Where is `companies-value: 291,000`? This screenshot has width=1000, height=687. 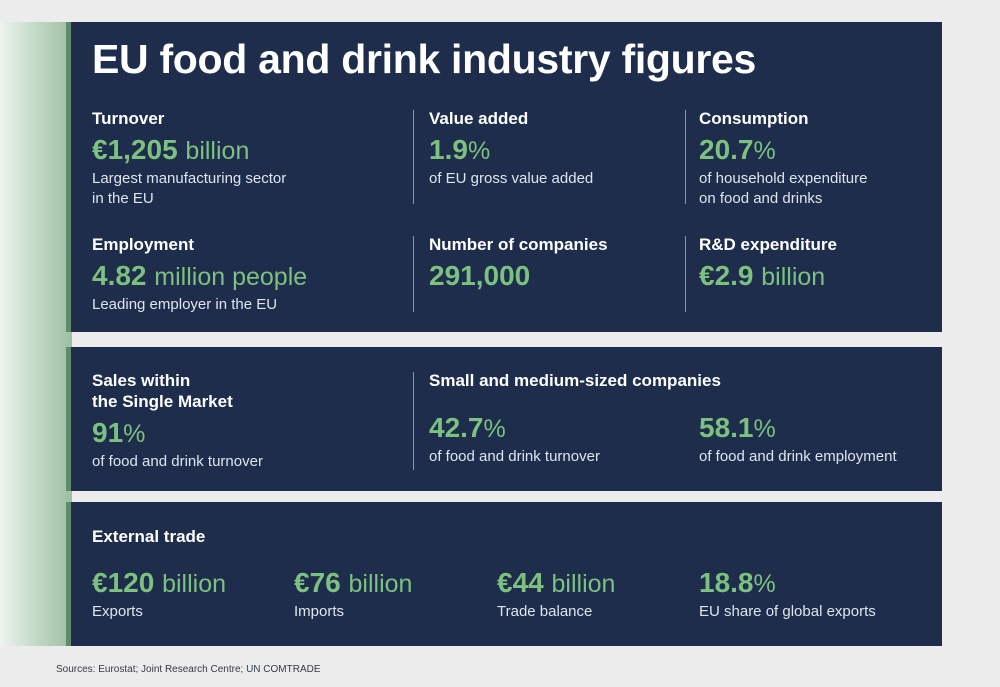 companies-value: 291,000 is located at coordinates (480, 275).